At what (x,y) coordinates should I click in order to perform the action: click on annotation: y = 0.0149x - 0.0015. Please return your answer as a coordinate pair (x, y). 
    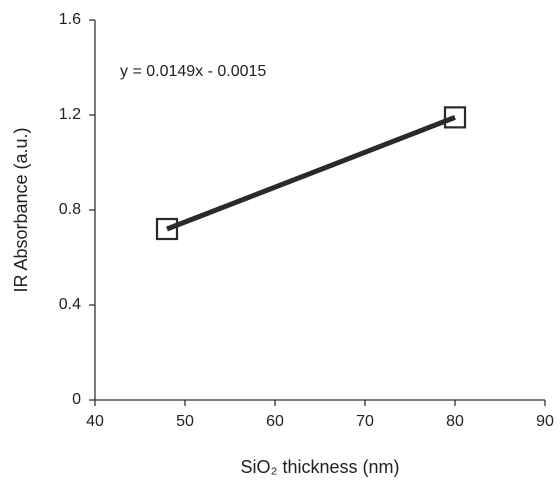
    Looking at the image, I should click on (193, 71).